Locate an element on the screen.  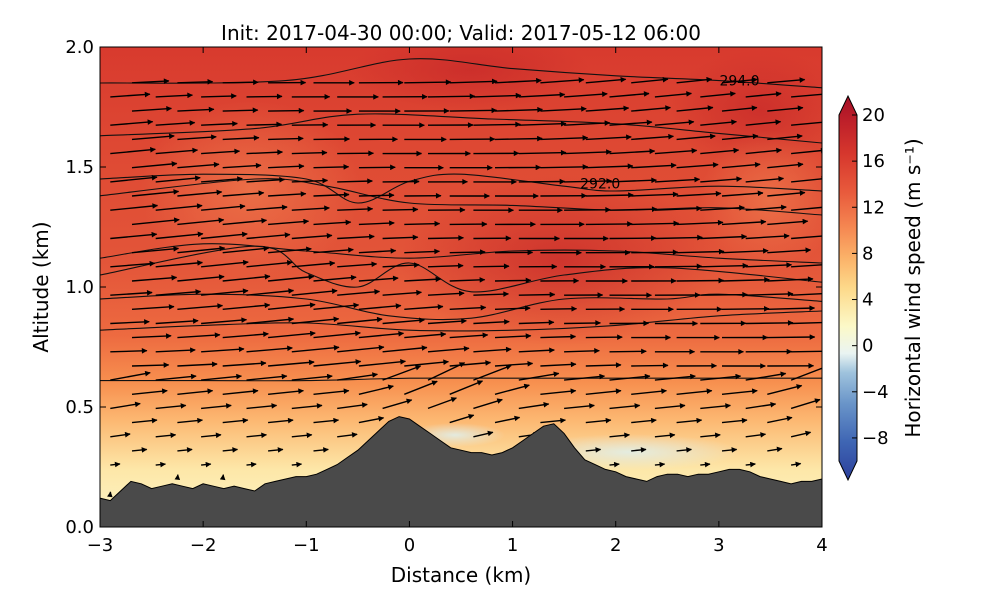
contour-label: 294.0 is located at coordinates (739, 81).